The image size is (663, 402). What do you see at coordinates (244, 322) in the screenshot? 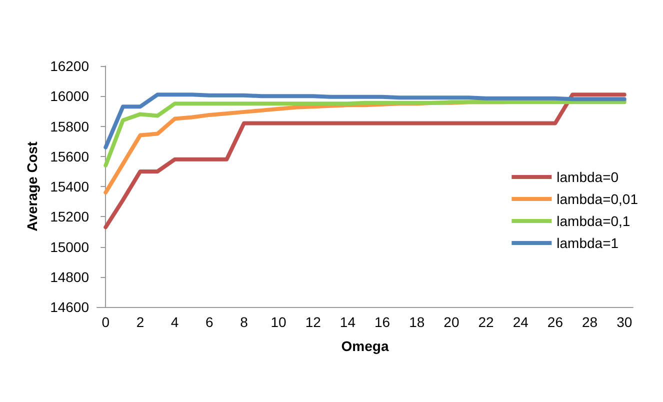
I see `x-tick-label: 8` at bounding box center [244, 322].